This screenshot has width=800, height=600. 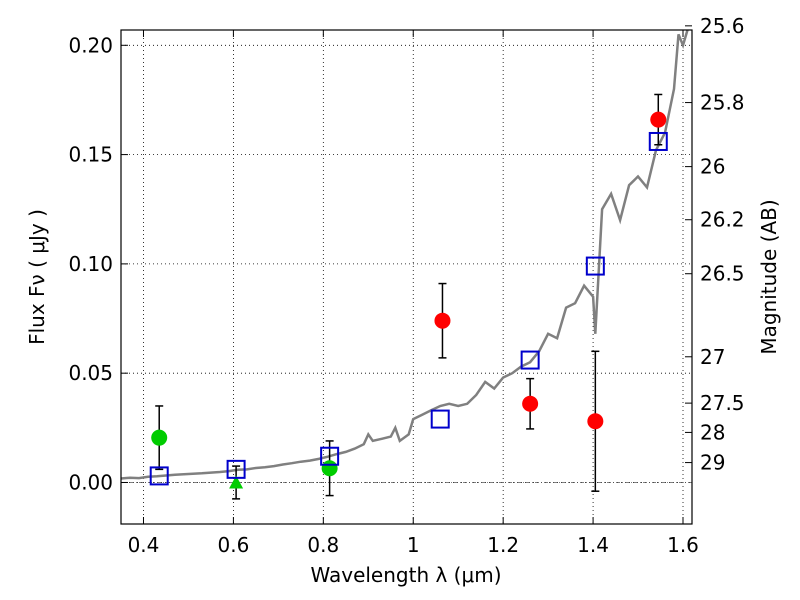 I want to click on magnitude-tick-label: 26, so click(x=712, y=167).